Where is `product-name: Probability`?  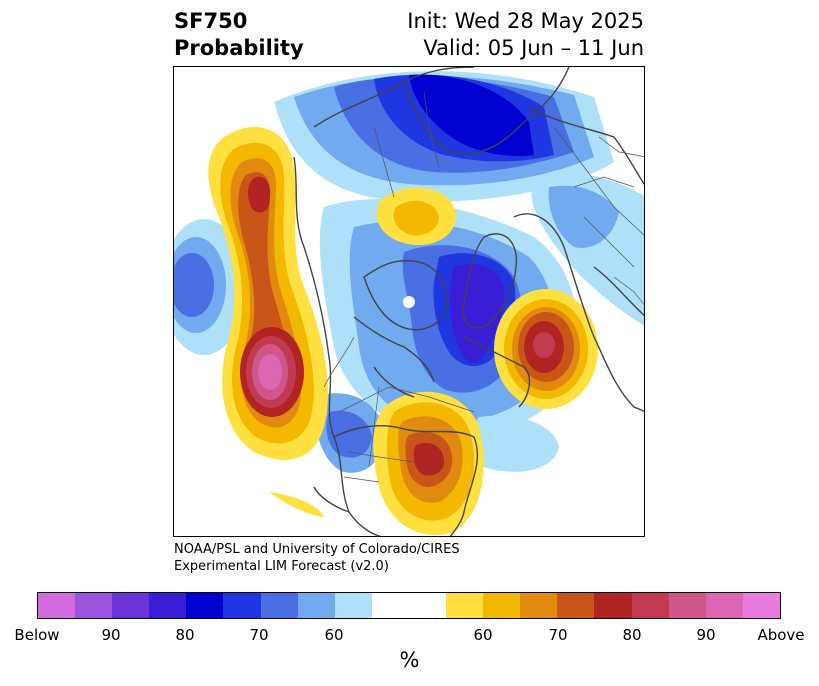 product-name: Probability is located at coordinates (239, 48).